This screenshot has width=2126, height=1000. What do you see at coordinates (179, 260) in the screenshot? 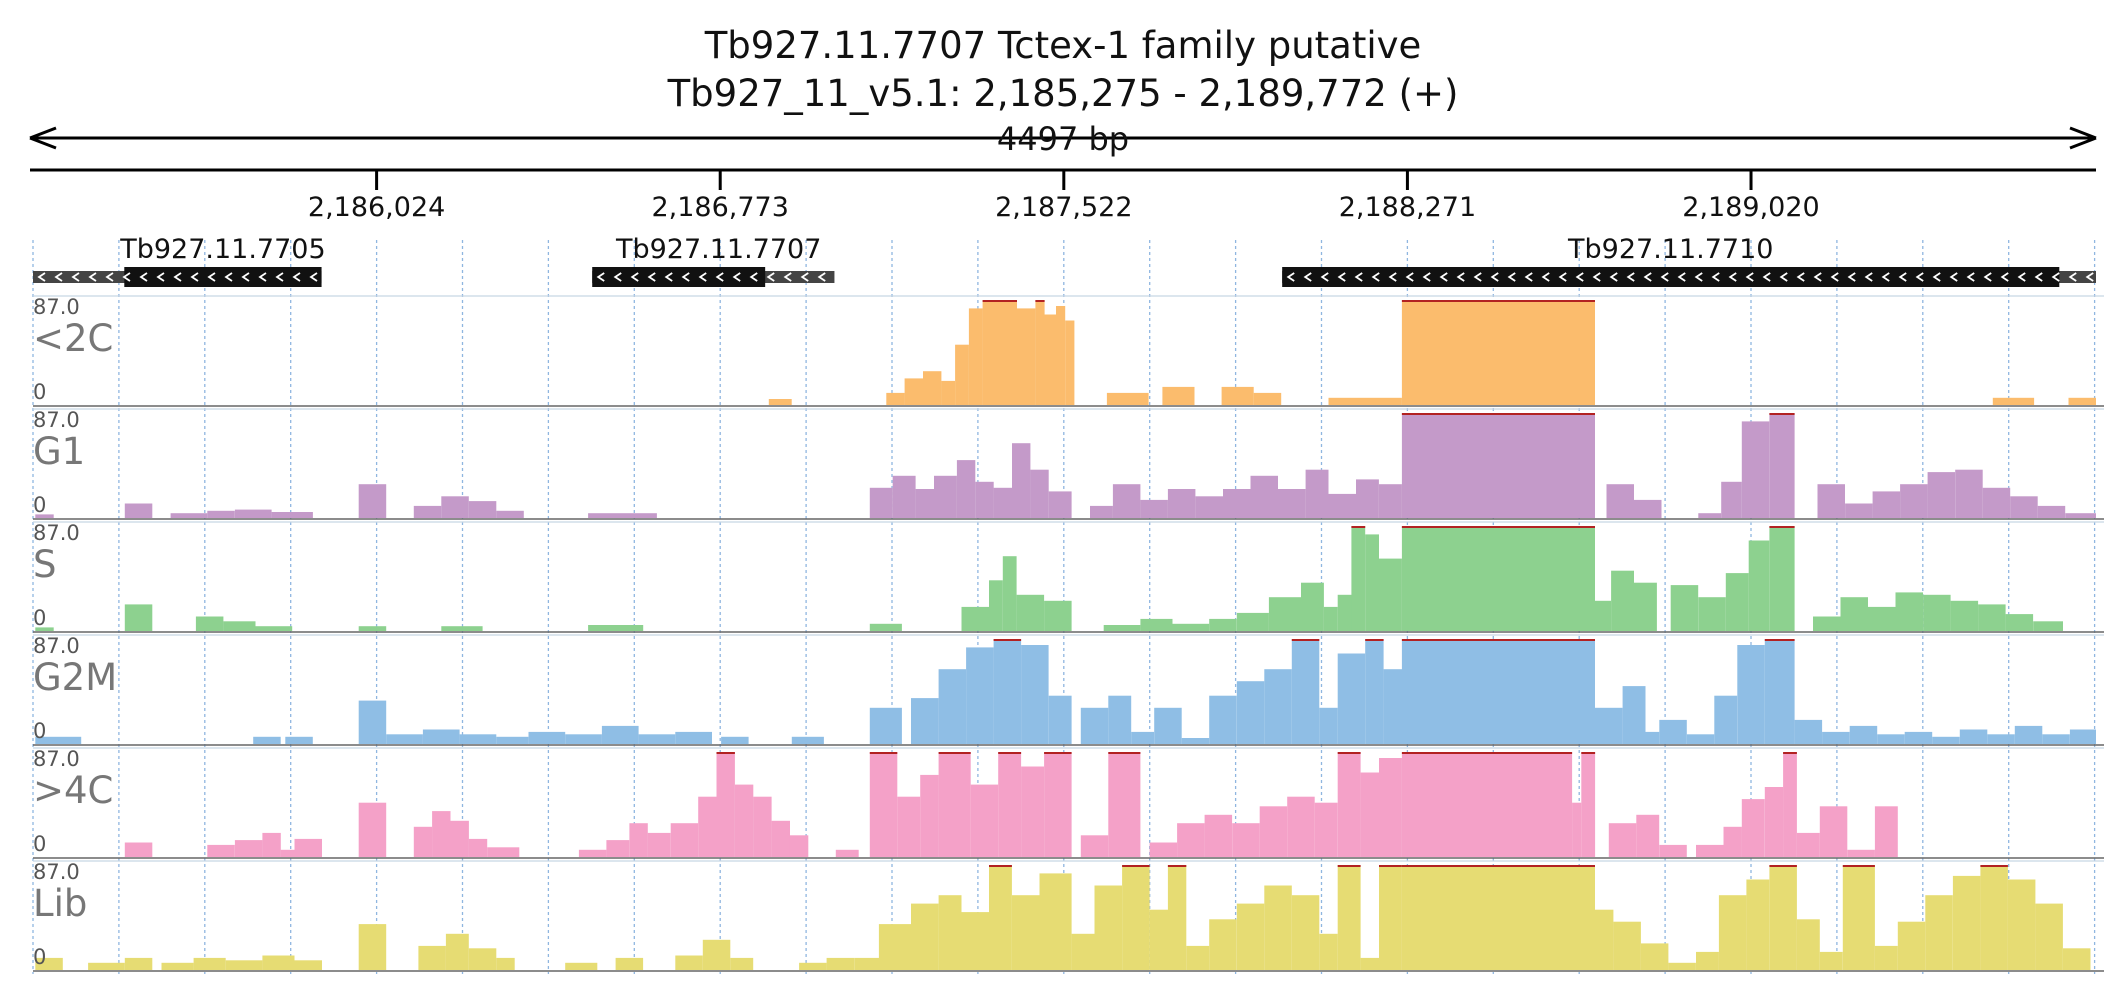
I see `gene-model: Tb927.11.7705` at bounding box center [179, 260].